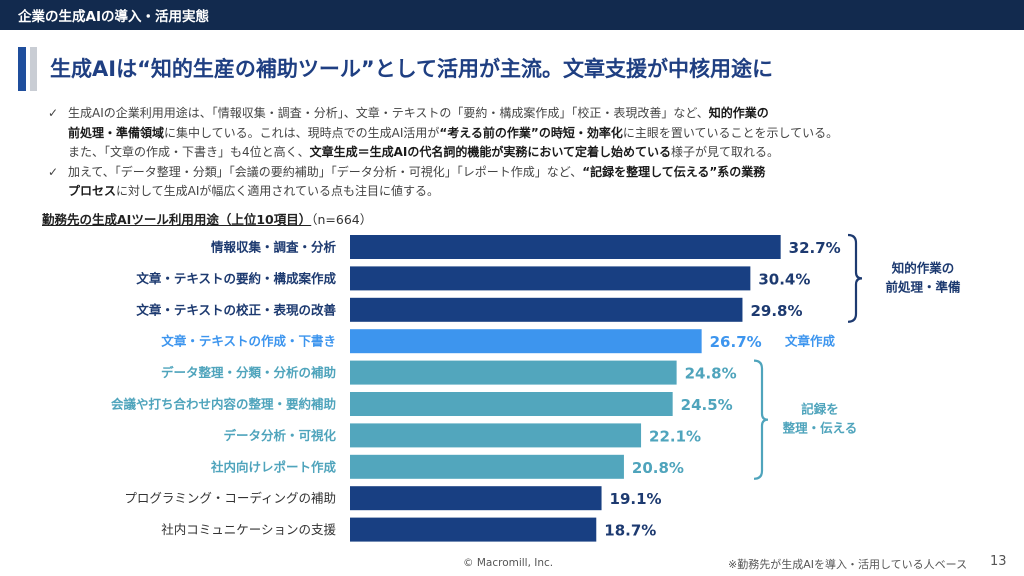 The image size is (1024, 576). Describe the element at coordinates (302, 132) in the screenshot. I see `bullet-text: に集中している。これは、現時点での生成AI活用が` at that location.